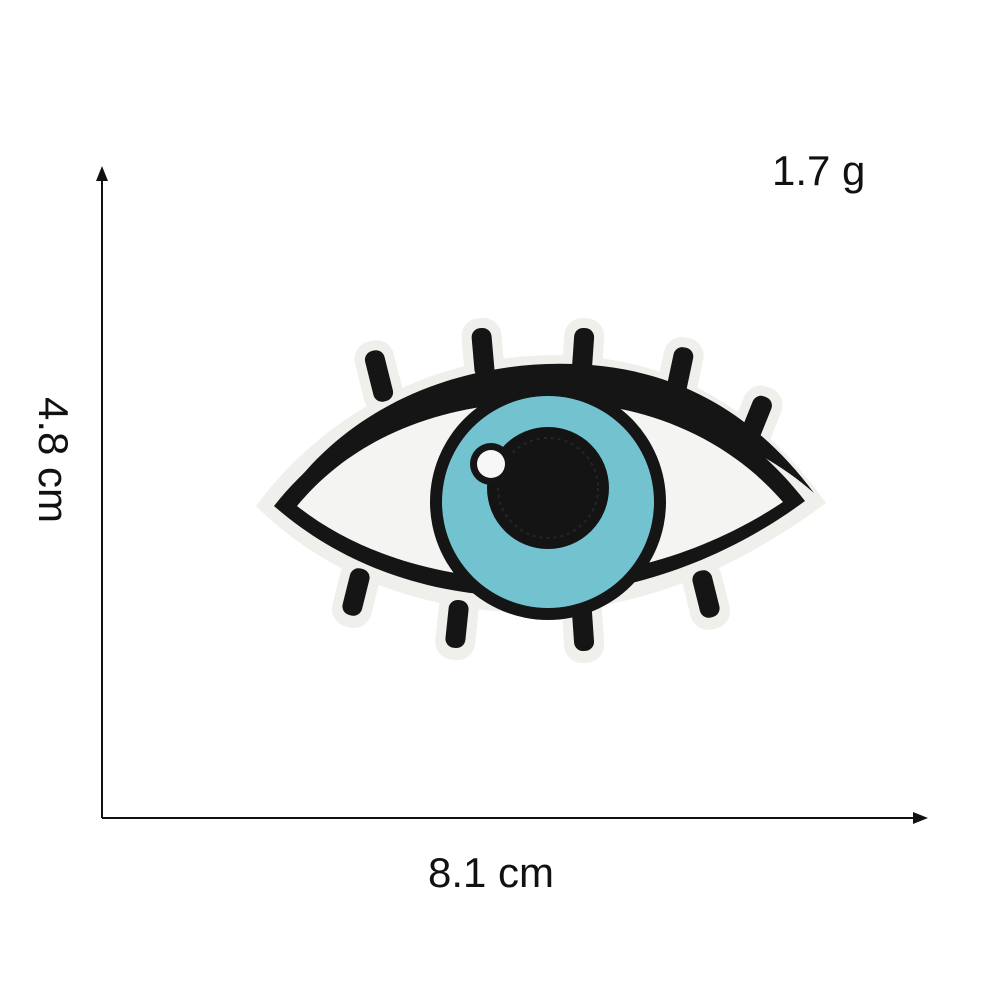 The height and width of the screenshot is (1000, 1000). I want to click on height-dimension-label: 4.8 cm, so click(53, 460).